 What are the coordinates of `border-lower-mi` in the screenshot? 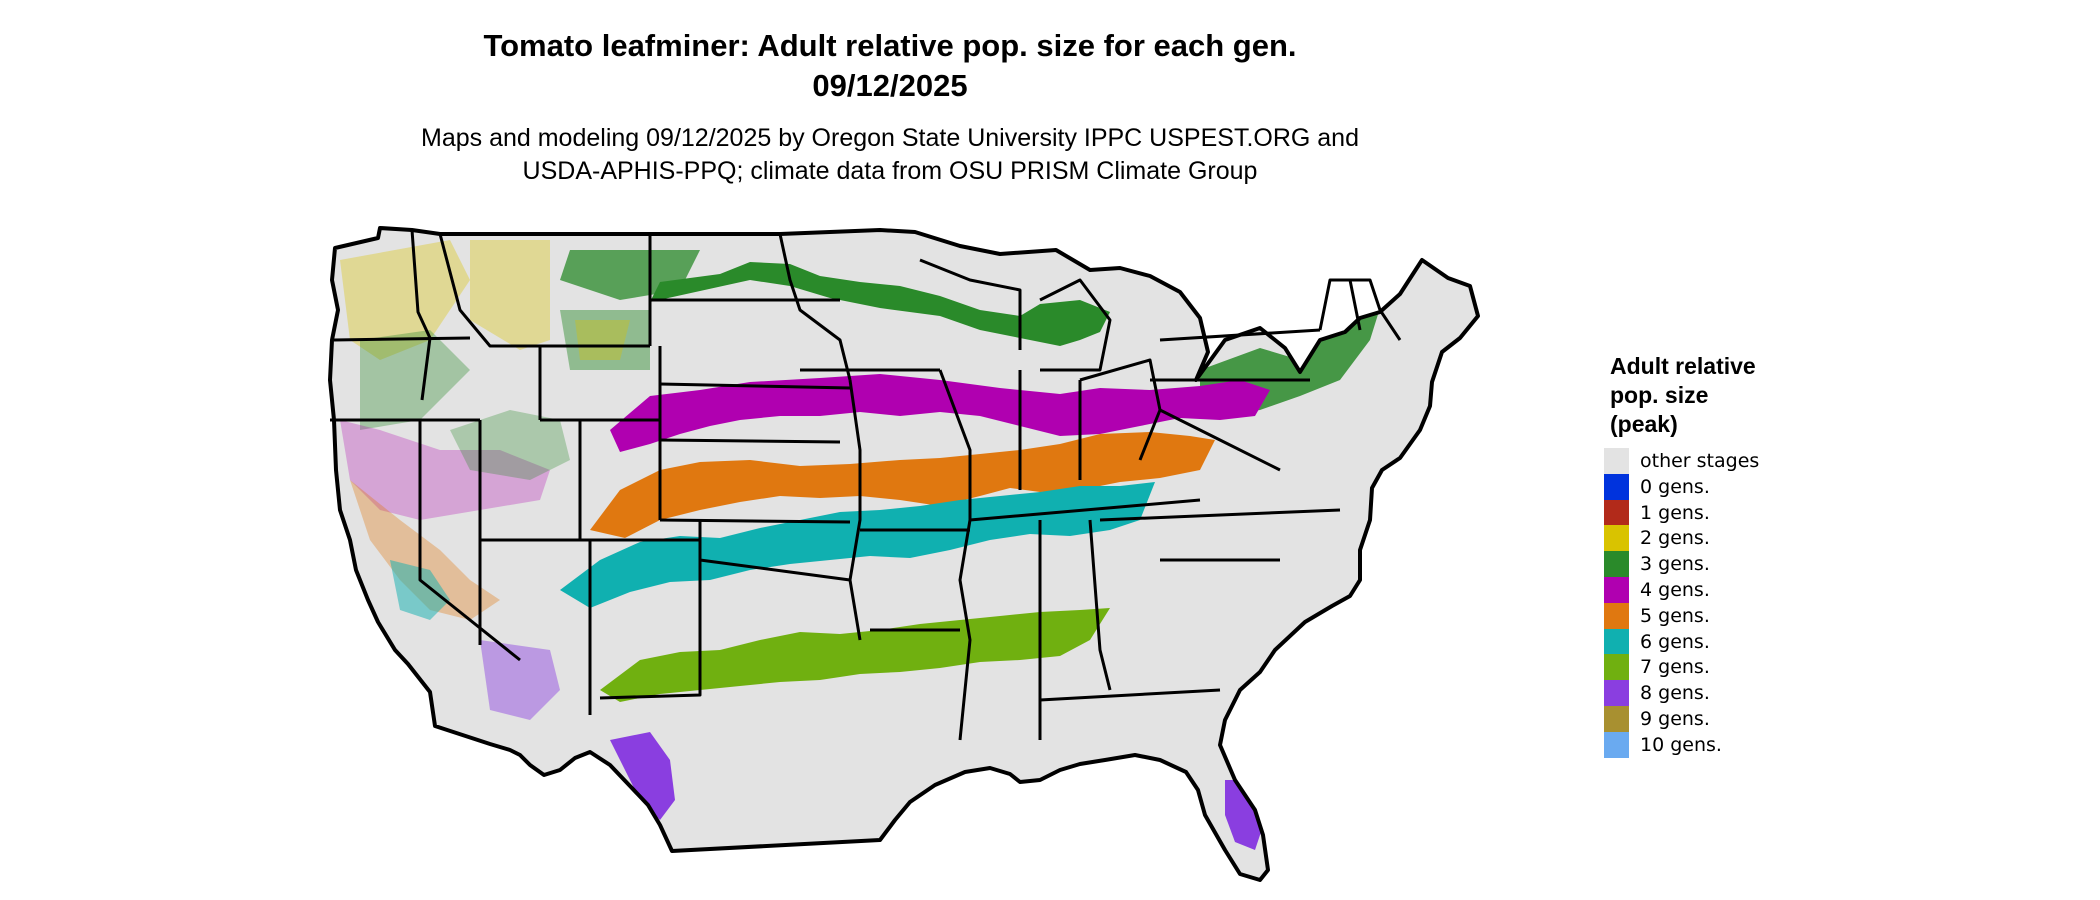 It's located at (1075, 325).